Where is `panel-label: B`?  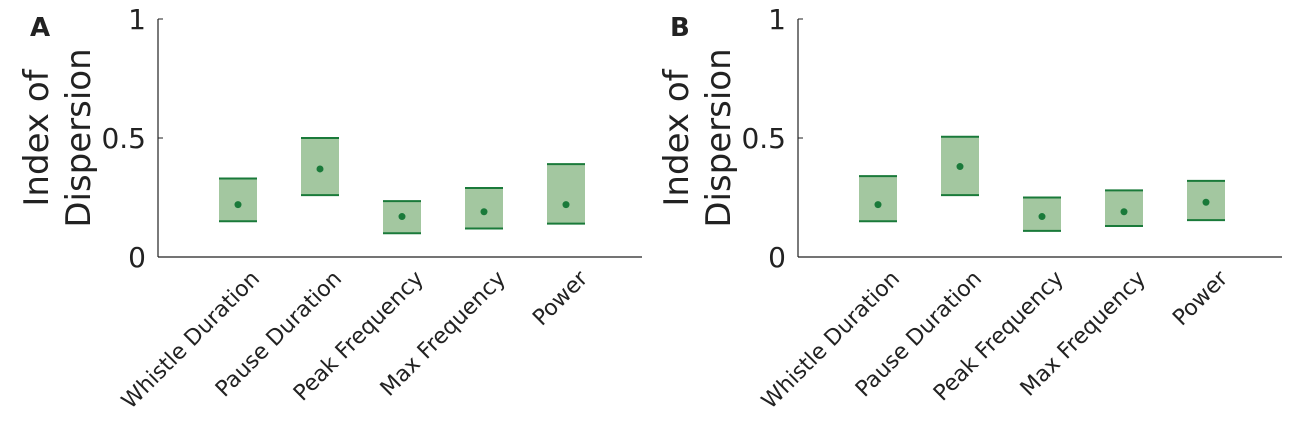
panel-label: B is located at coordinates (680, 28).